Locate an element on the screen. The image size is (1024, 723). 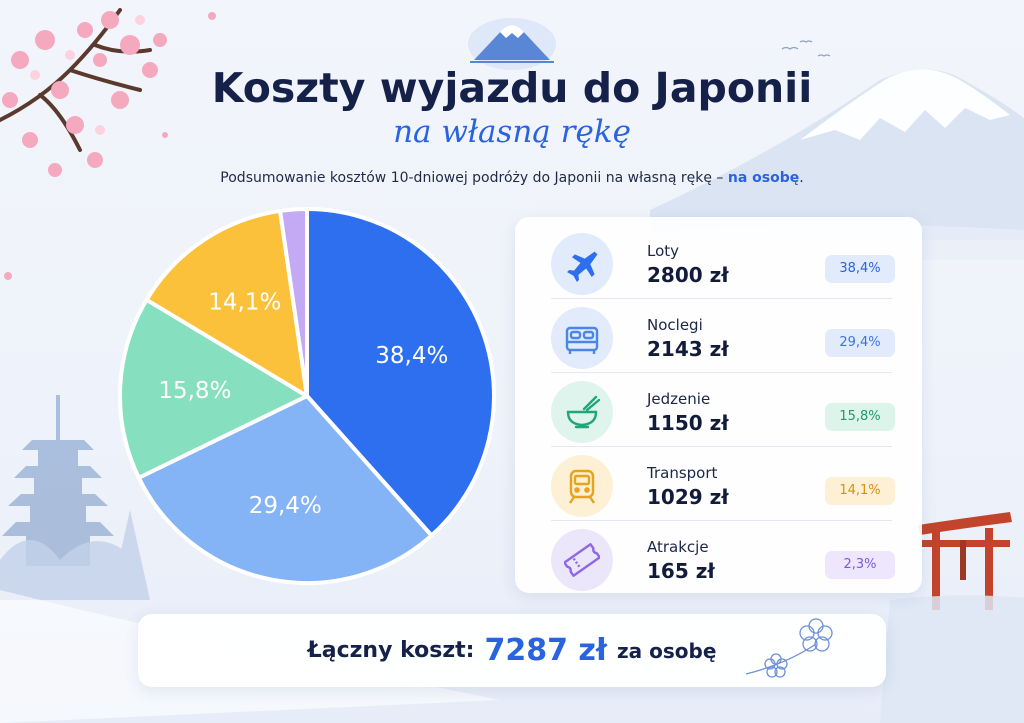
legend-percent-badge: 15,8% is located at coordinates (860, 417).